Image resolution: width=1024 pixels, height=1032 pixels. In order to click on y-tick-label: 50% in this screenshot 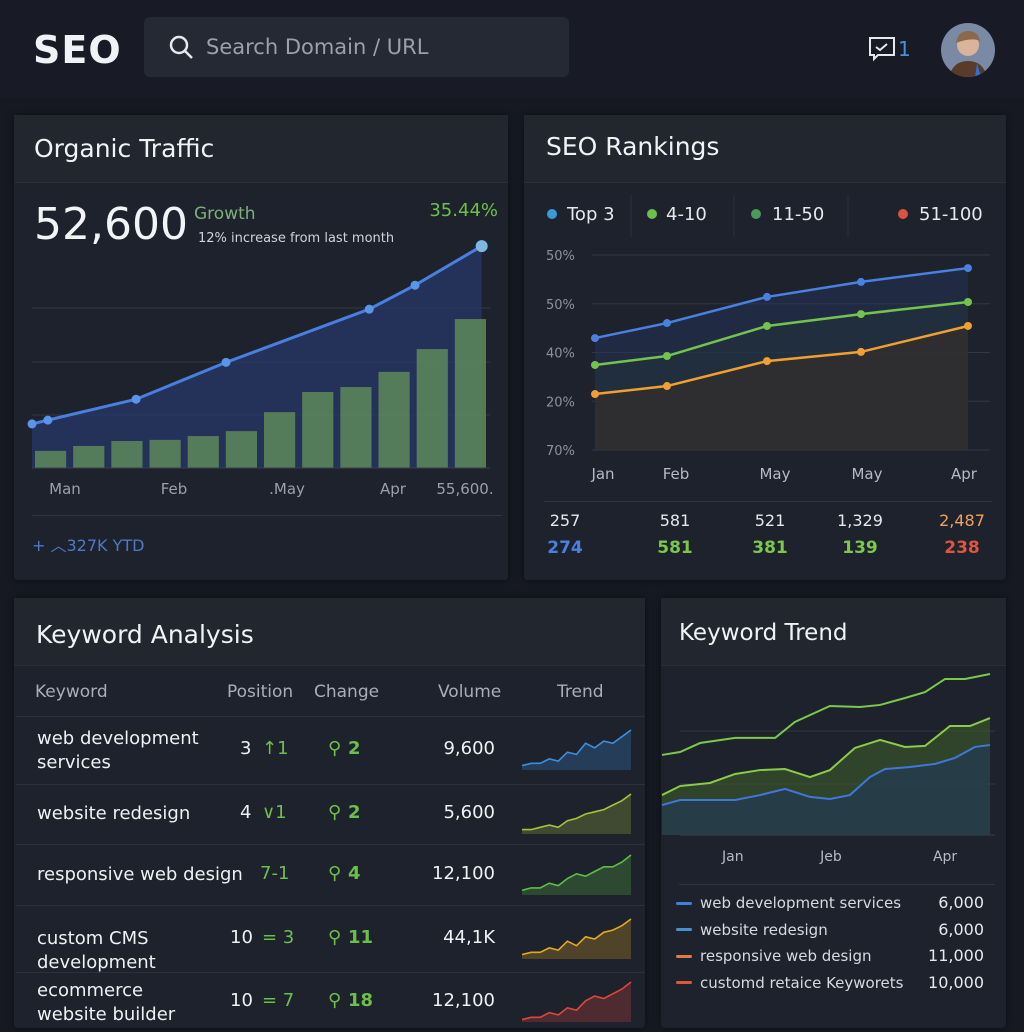, I will do `click(560, 256)`.